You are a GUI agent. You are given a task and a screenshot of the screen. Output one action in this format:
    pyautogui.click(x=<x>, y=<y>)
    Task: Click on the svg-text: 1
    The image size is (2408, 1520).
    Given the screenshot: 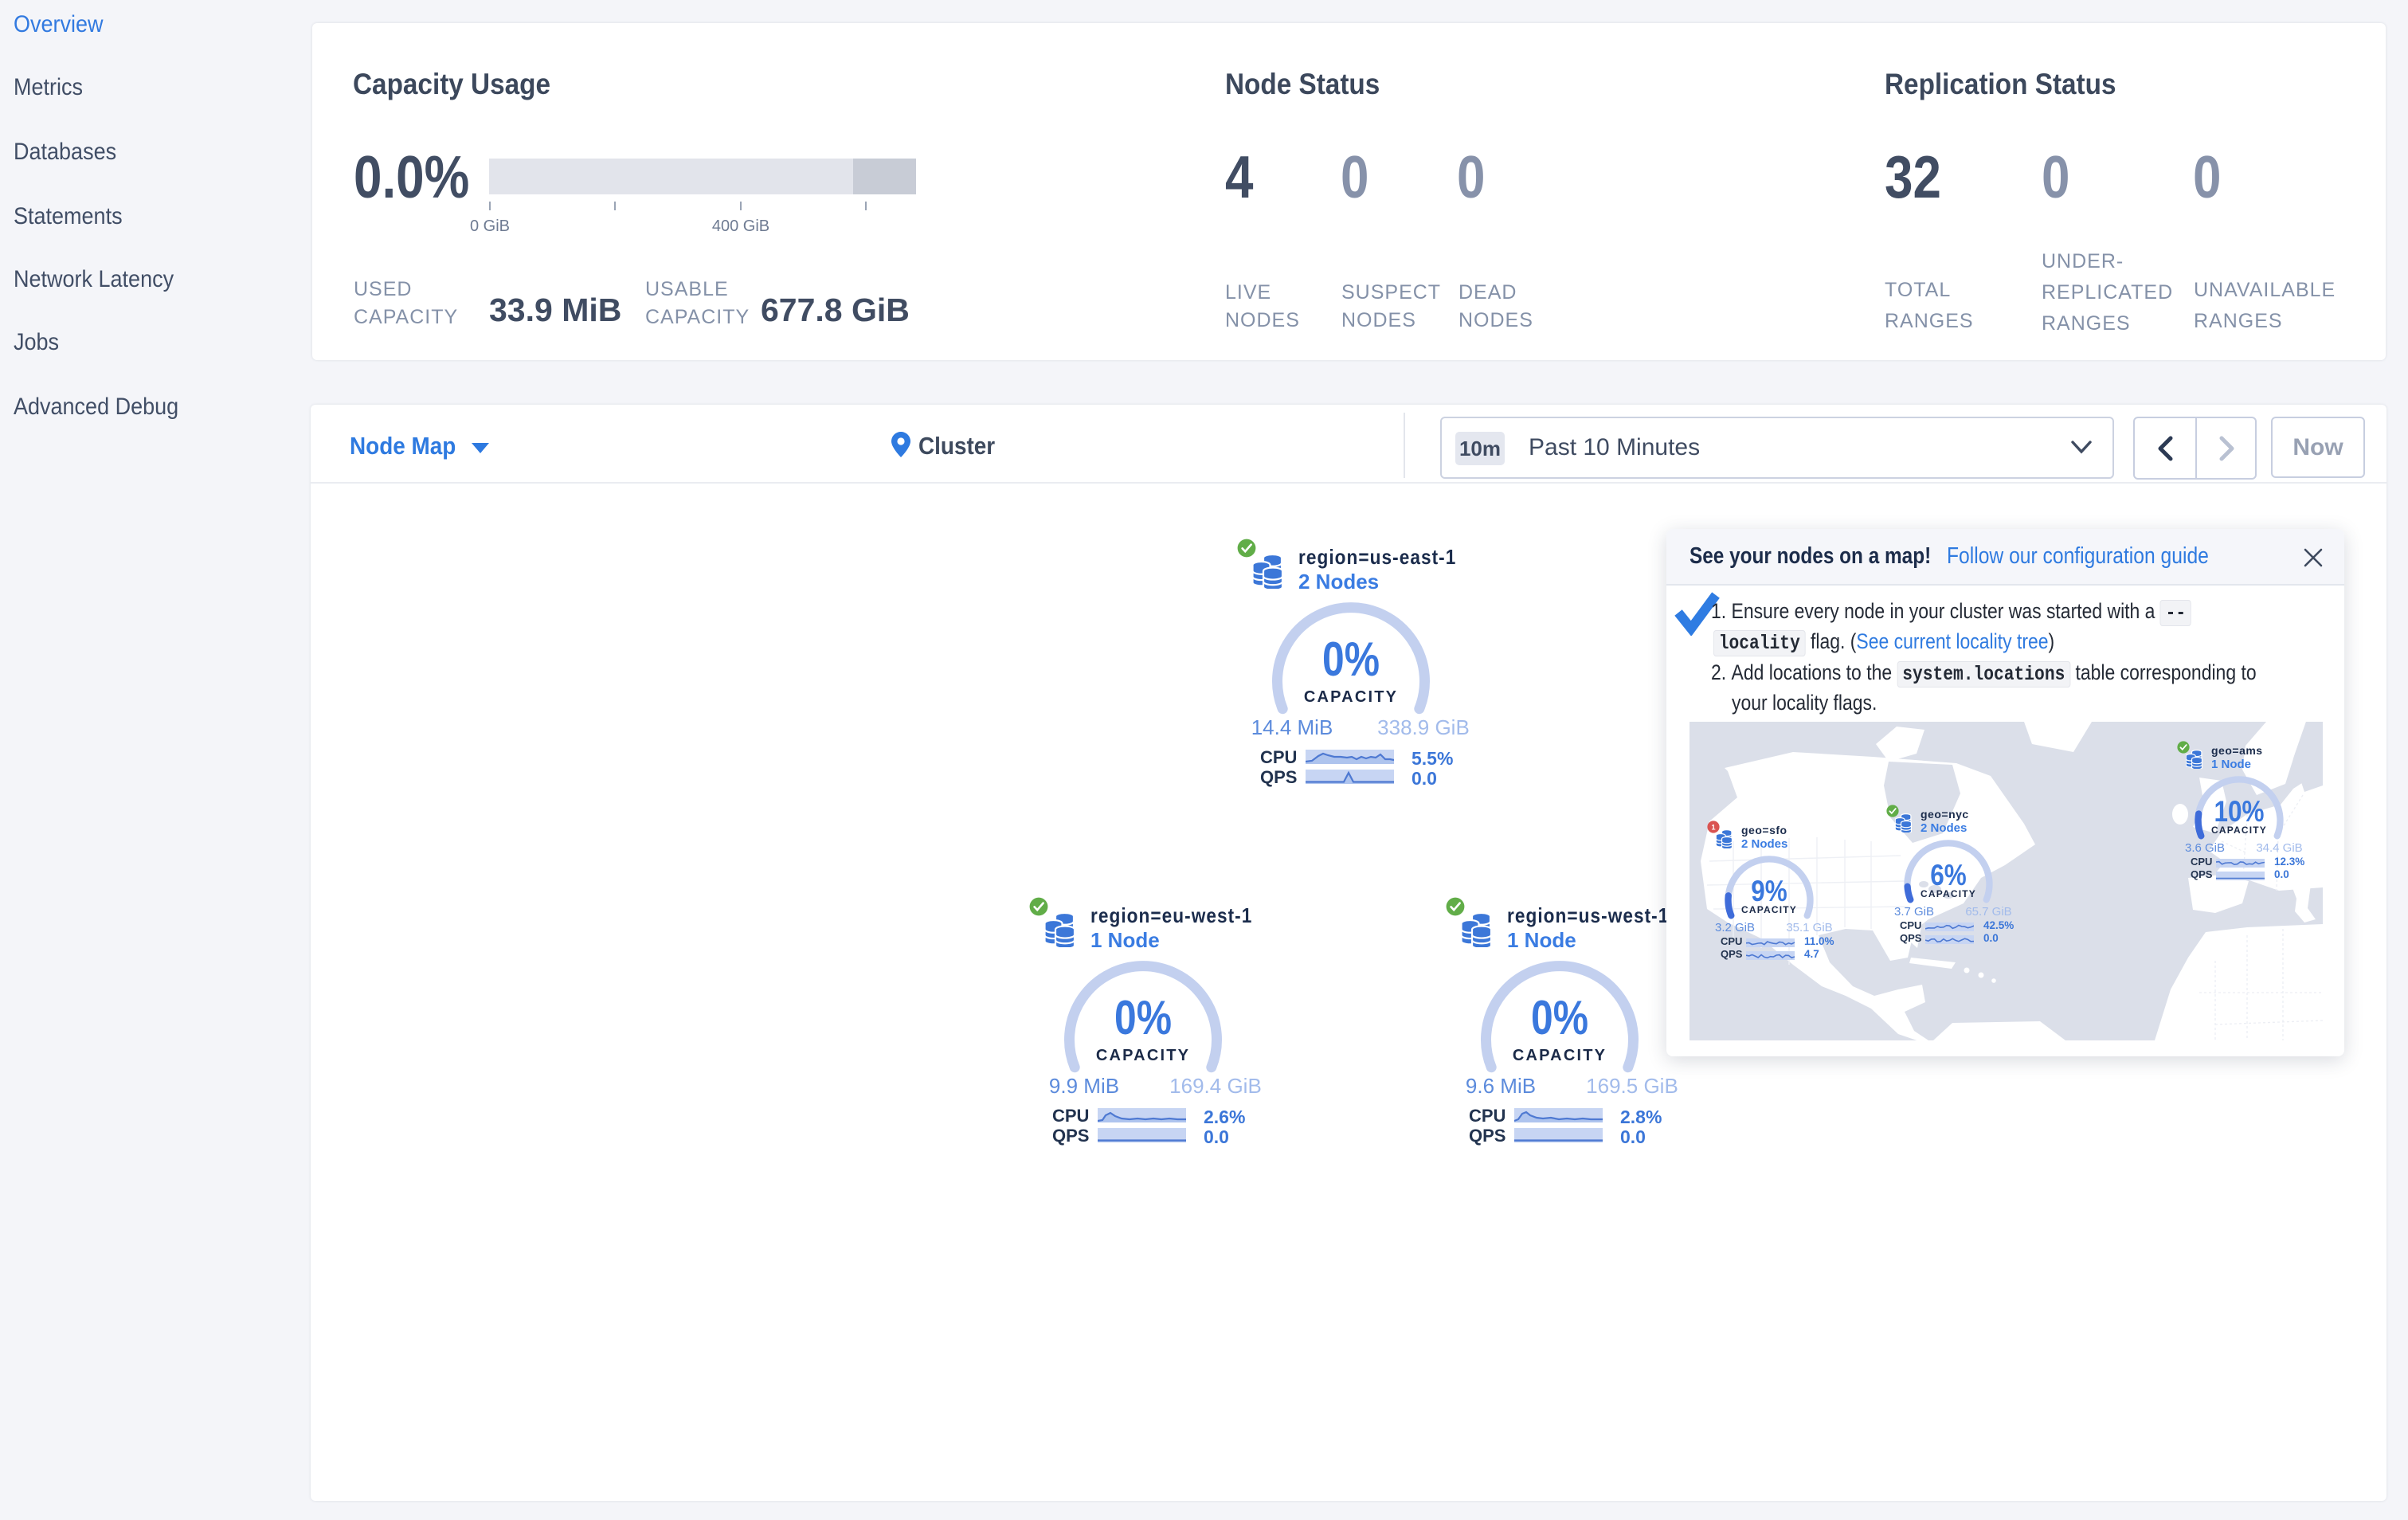 What is the action you would take?
    pyautogui.click(x=1713, y=827)
    